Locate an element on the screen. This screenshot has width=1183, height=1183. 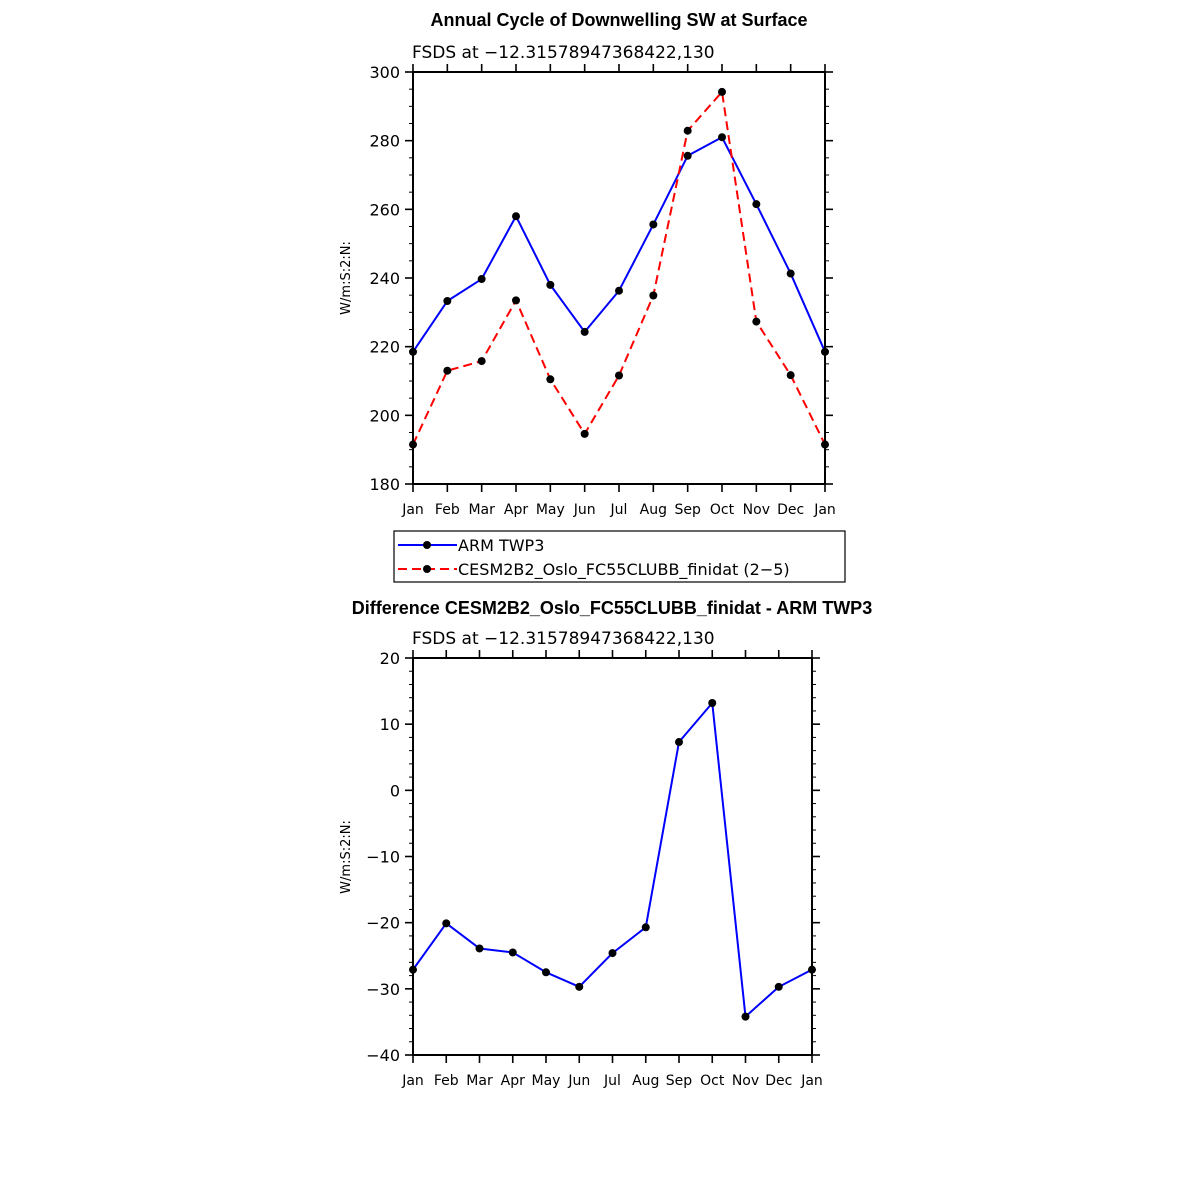
legend-entry-arm: ARM TWP3 is located at coordinates (471, 545).